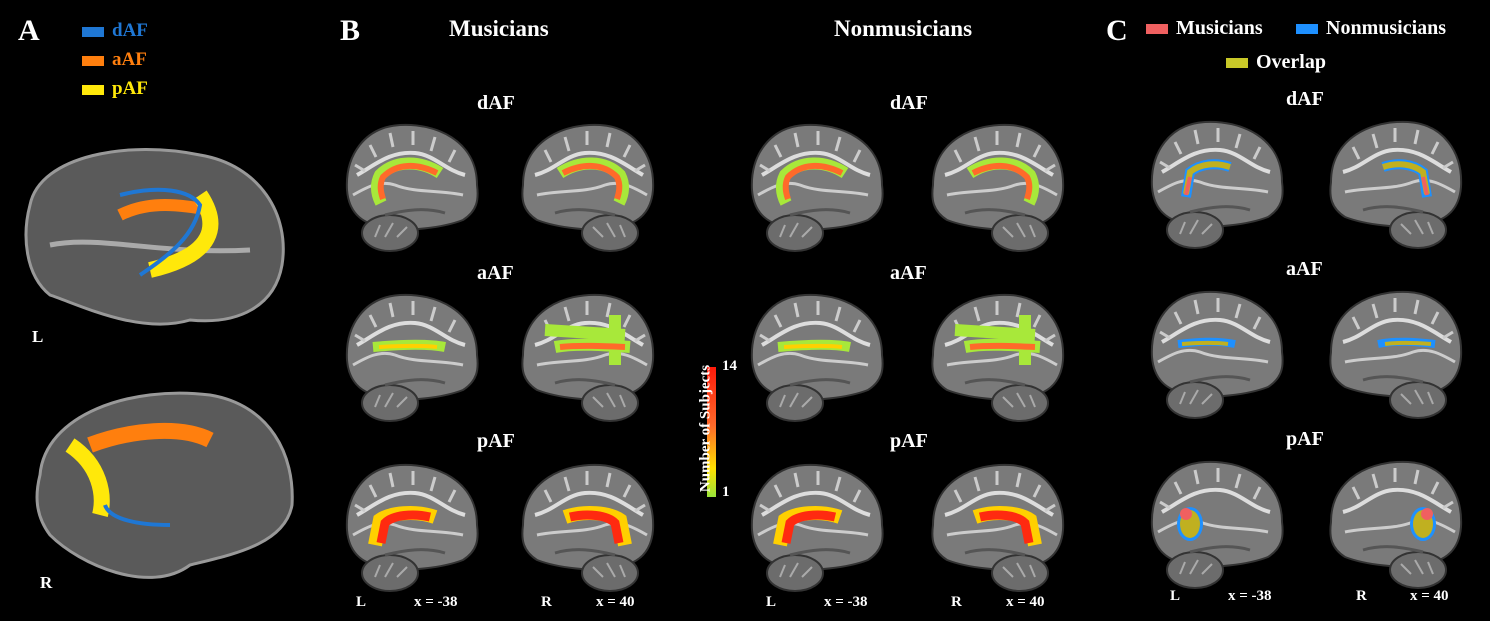 This screenshot has width=1490, height=621. I want to click on hemisphere-label-l: L, so click(38, 336).